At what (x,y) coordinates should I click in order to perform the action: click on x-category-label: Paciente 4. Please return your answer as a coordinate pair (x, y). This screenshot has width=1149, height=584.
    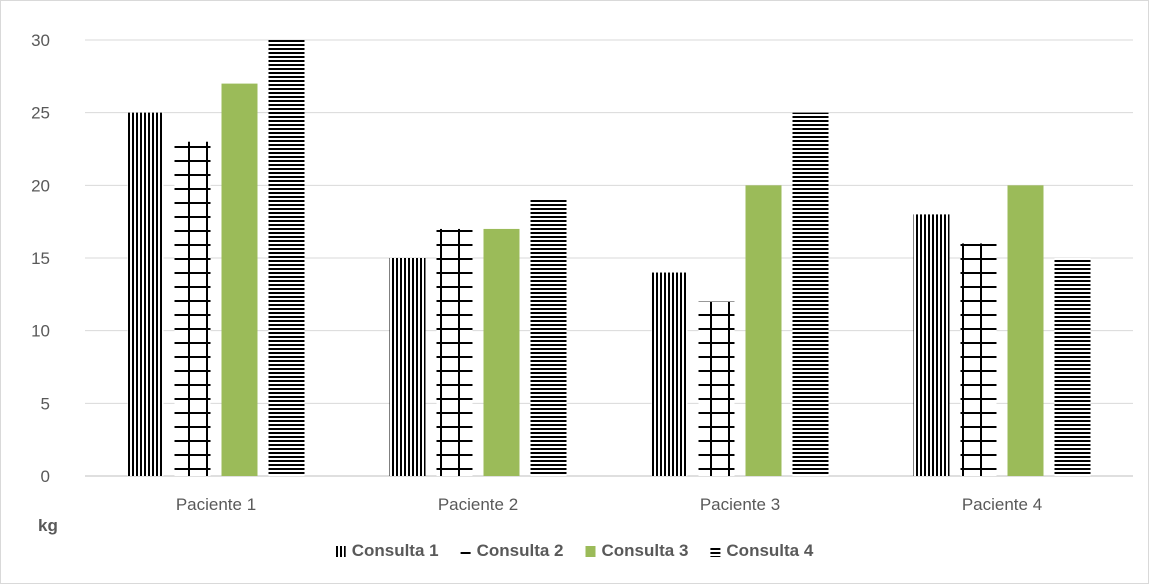
    Looking at the image, I should click on (1002, 504).